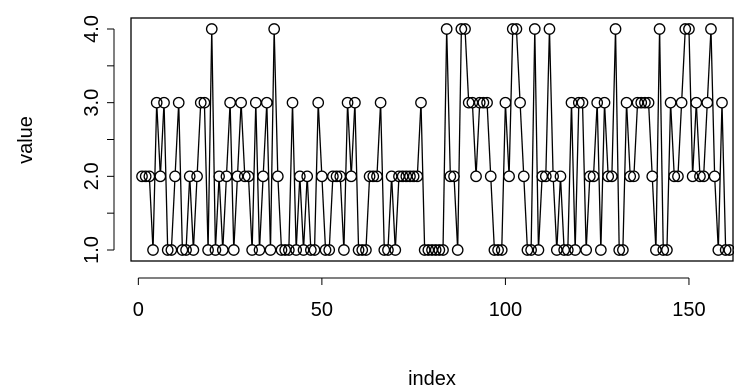 The image size is (734, 392). What do you see at coordinates (92, 176) in the screenshot?
I see `y-tick-label: 2.0` at bounding box center [92, 176].